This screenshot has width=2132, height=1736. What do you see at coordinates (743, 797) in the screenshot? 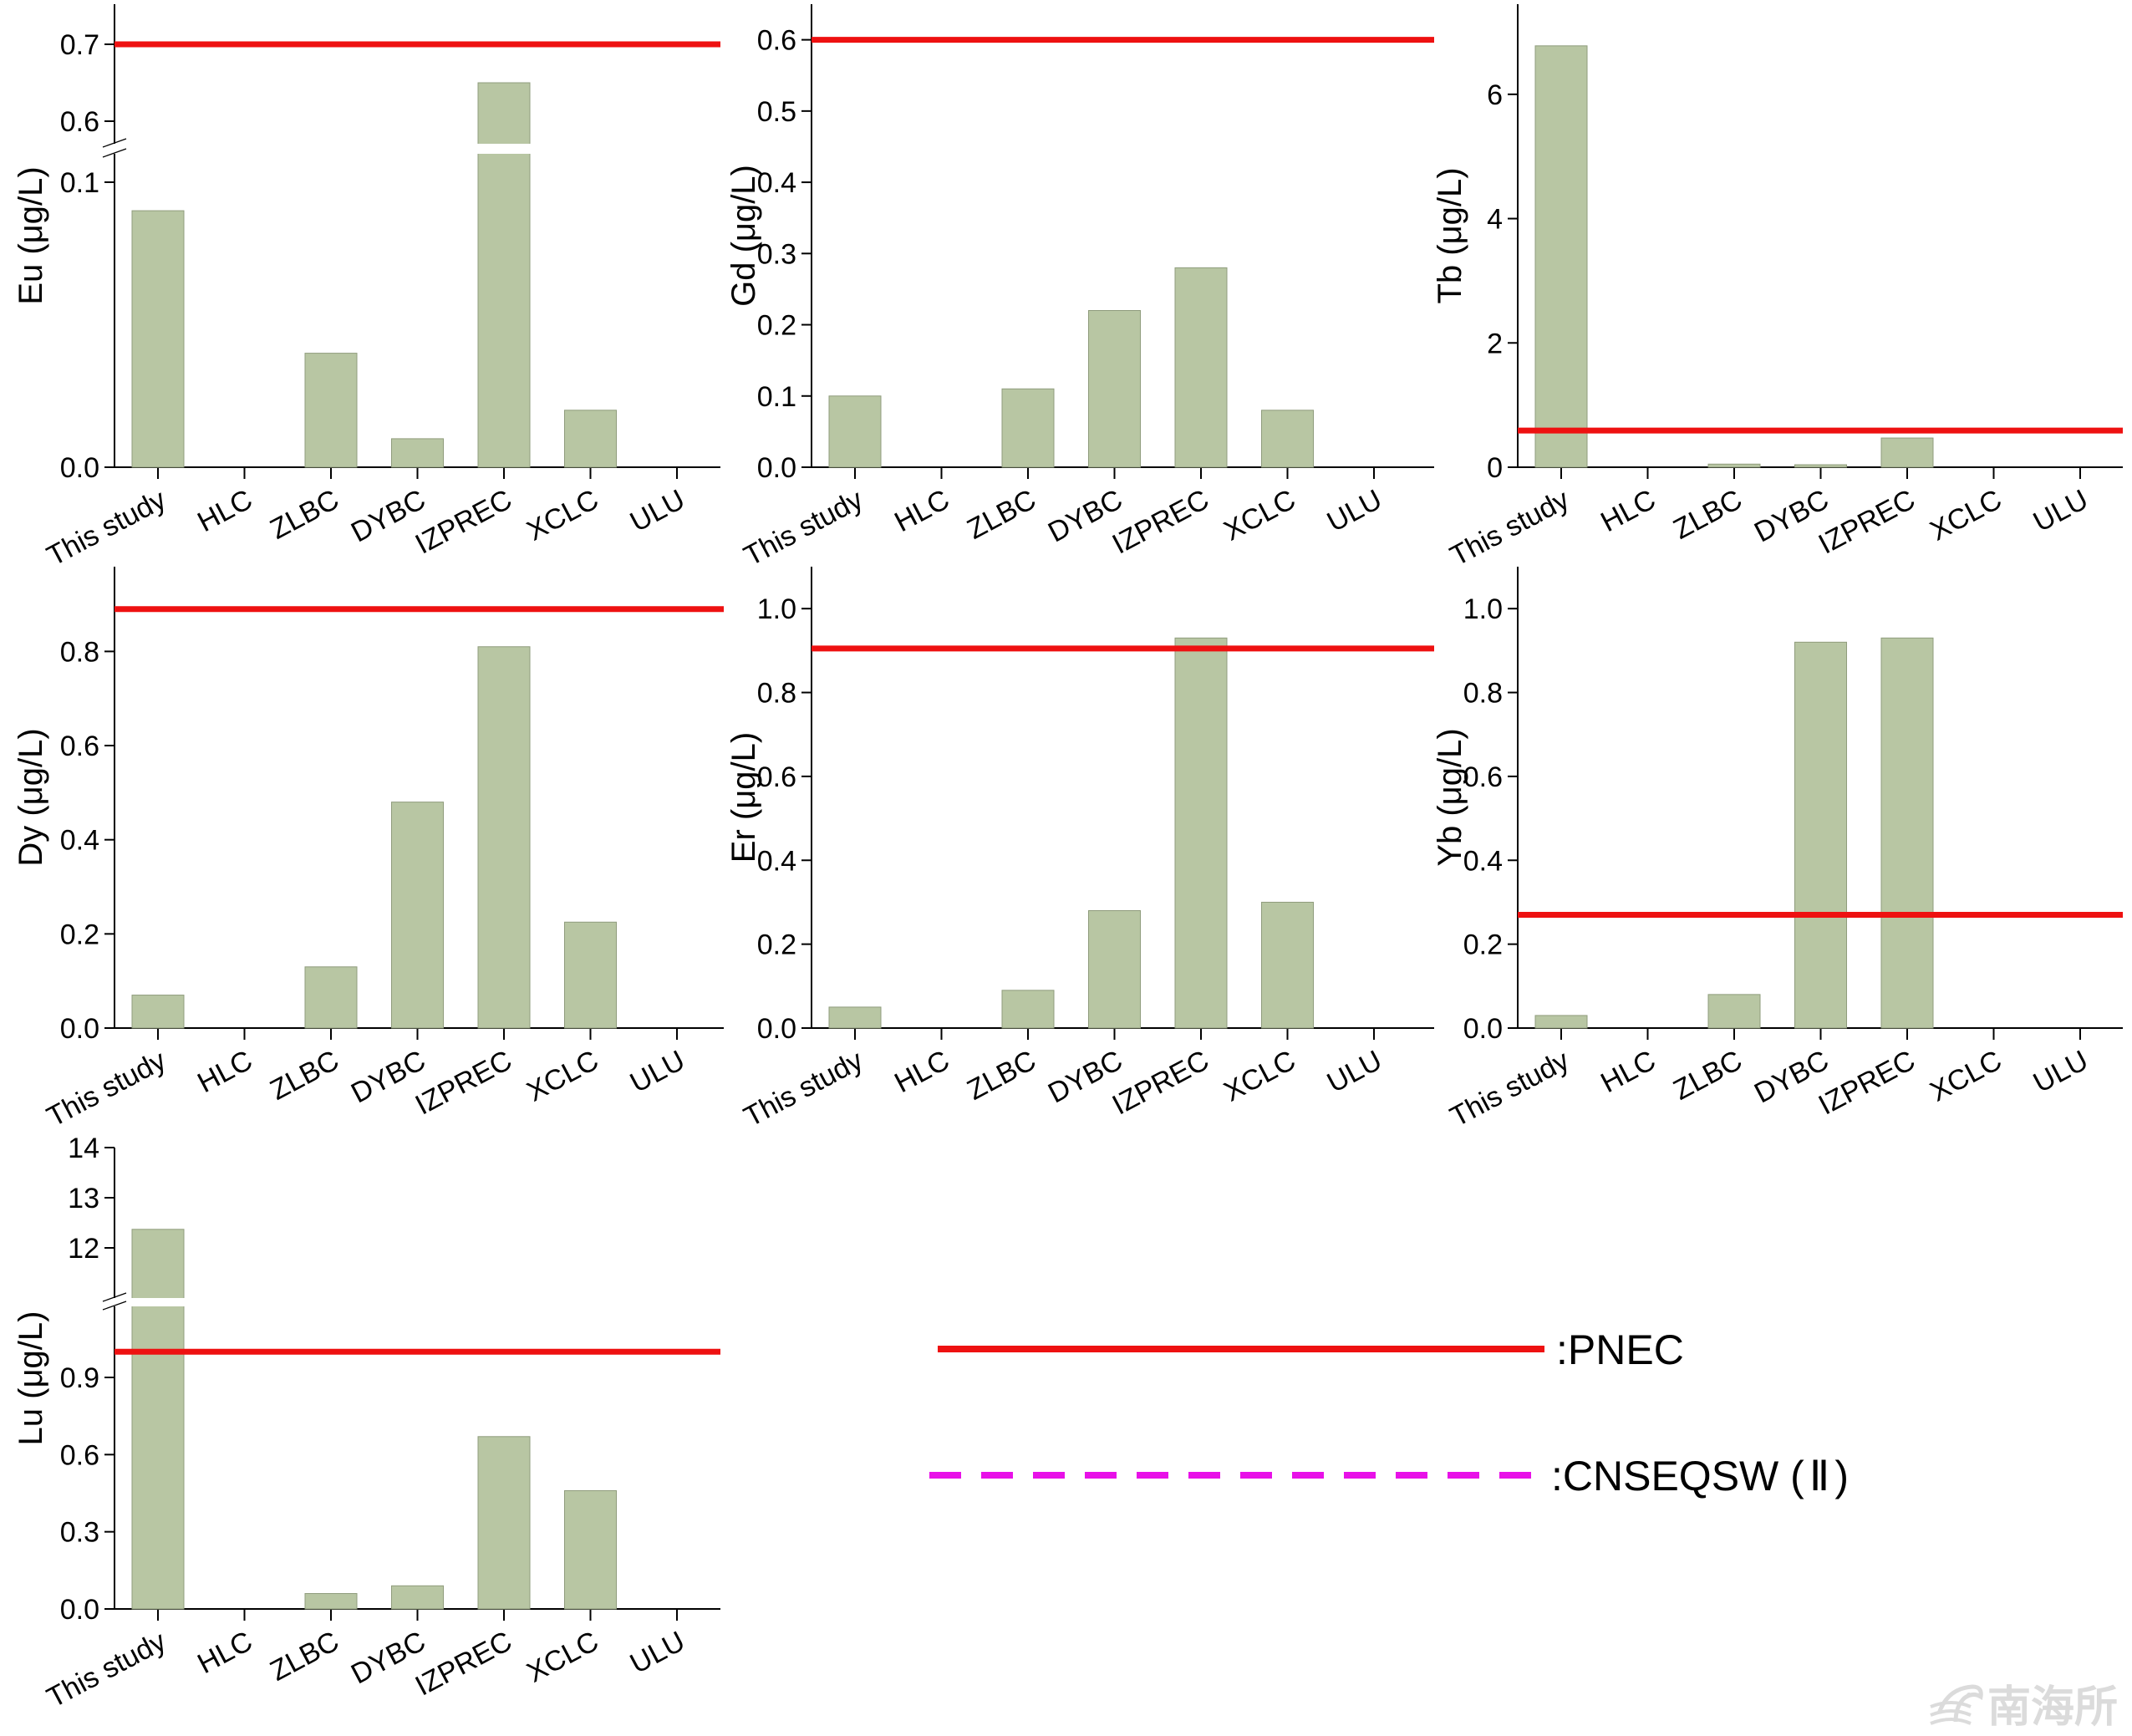
I see `y-axis-title: Er (μg/L)` at bounding box center [743, 797].